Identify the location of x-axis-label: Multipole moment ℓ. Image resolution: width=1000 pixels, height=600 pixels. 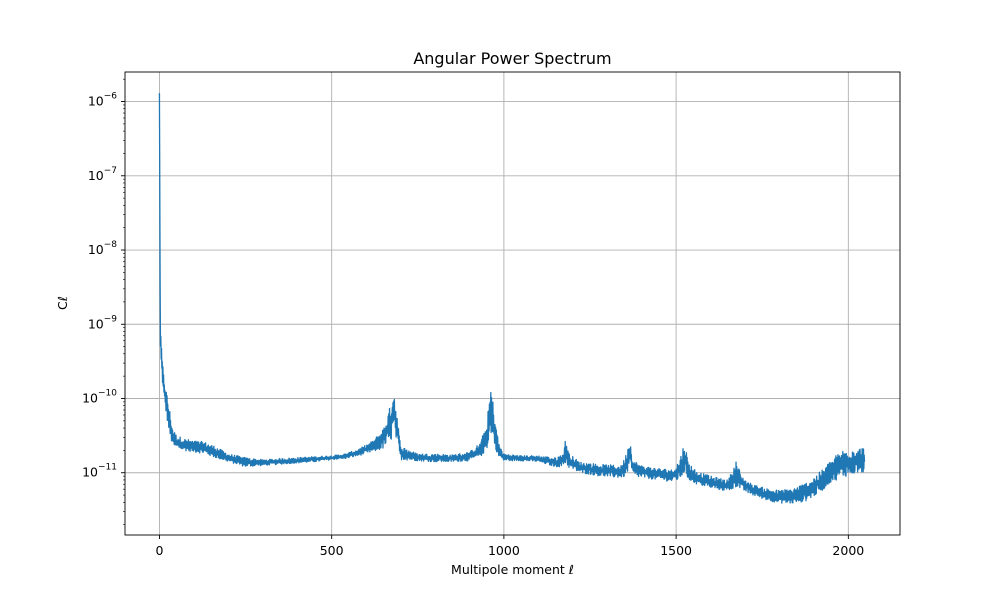
(512, 569).